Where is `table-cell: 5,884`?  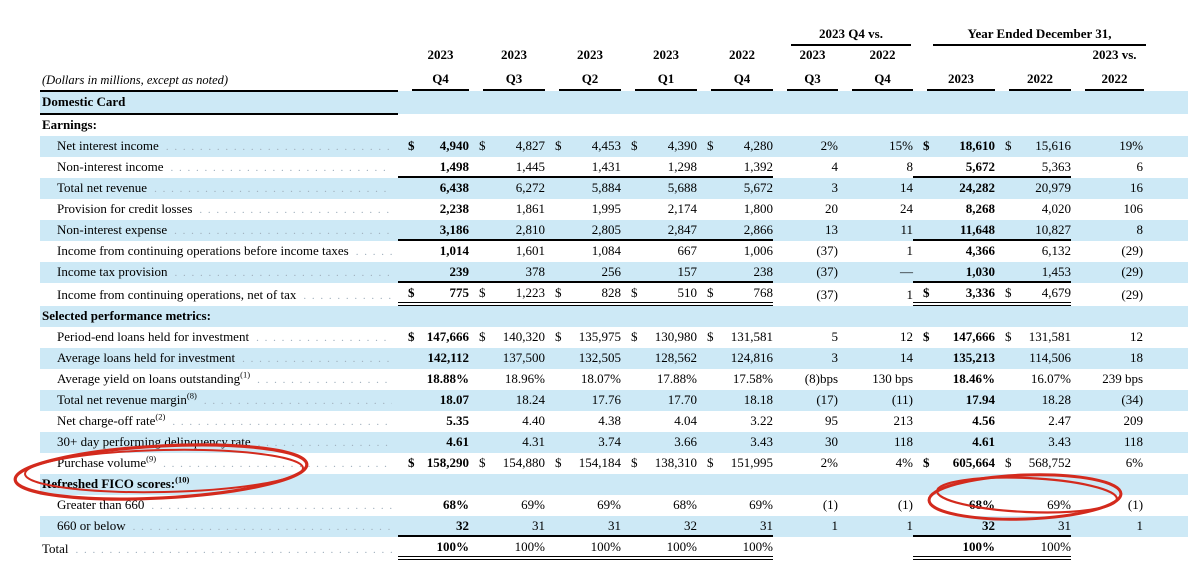
table-cell: 5,884 is located at coordinates (606, 187).